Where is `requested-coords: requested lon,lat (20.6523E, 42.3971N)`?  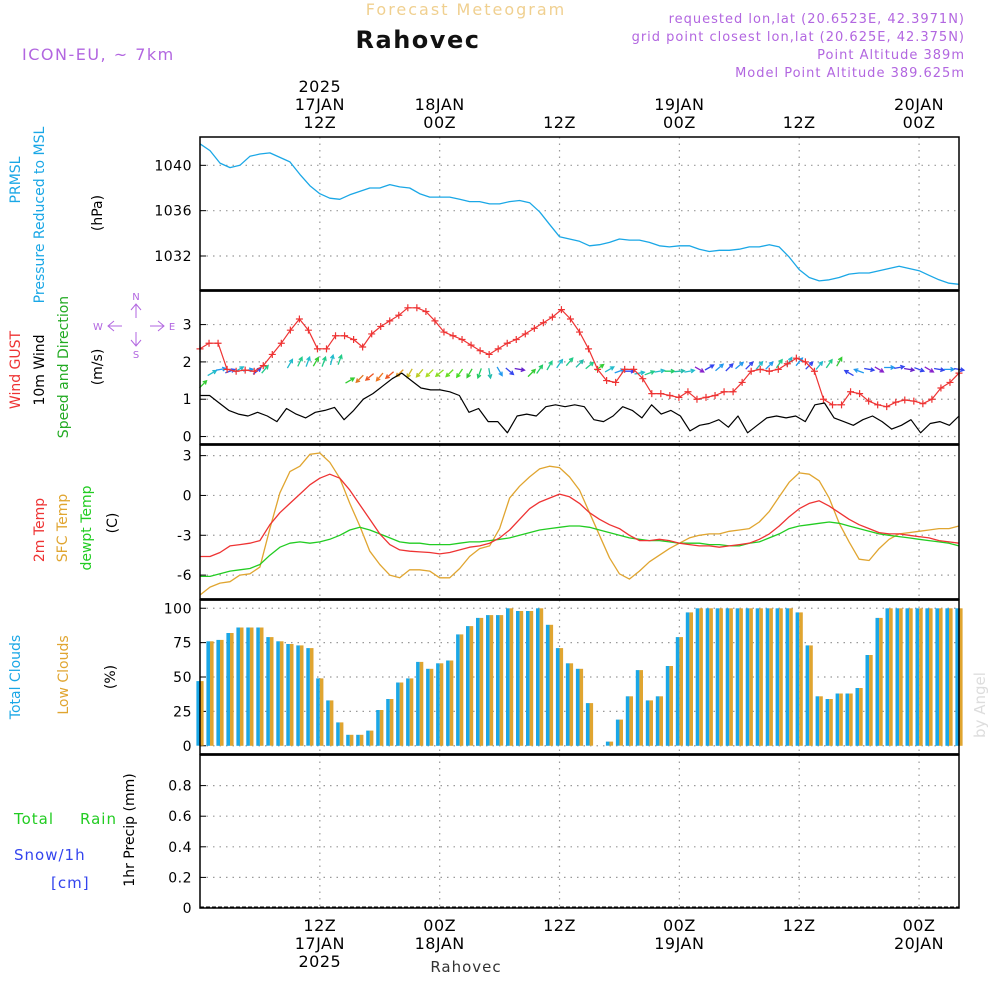
requested-coords: requested lon,lat (20.6523E, 42.3971N) is located at coordinates (817, 19).